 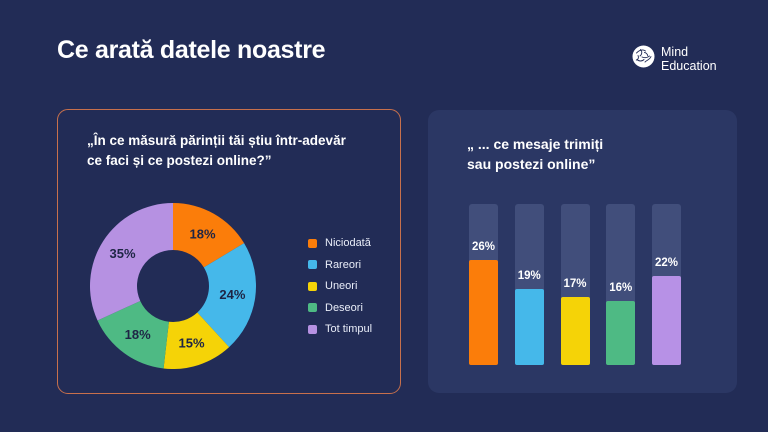 I want to click on brain-icon, so click(x=643, y=59).